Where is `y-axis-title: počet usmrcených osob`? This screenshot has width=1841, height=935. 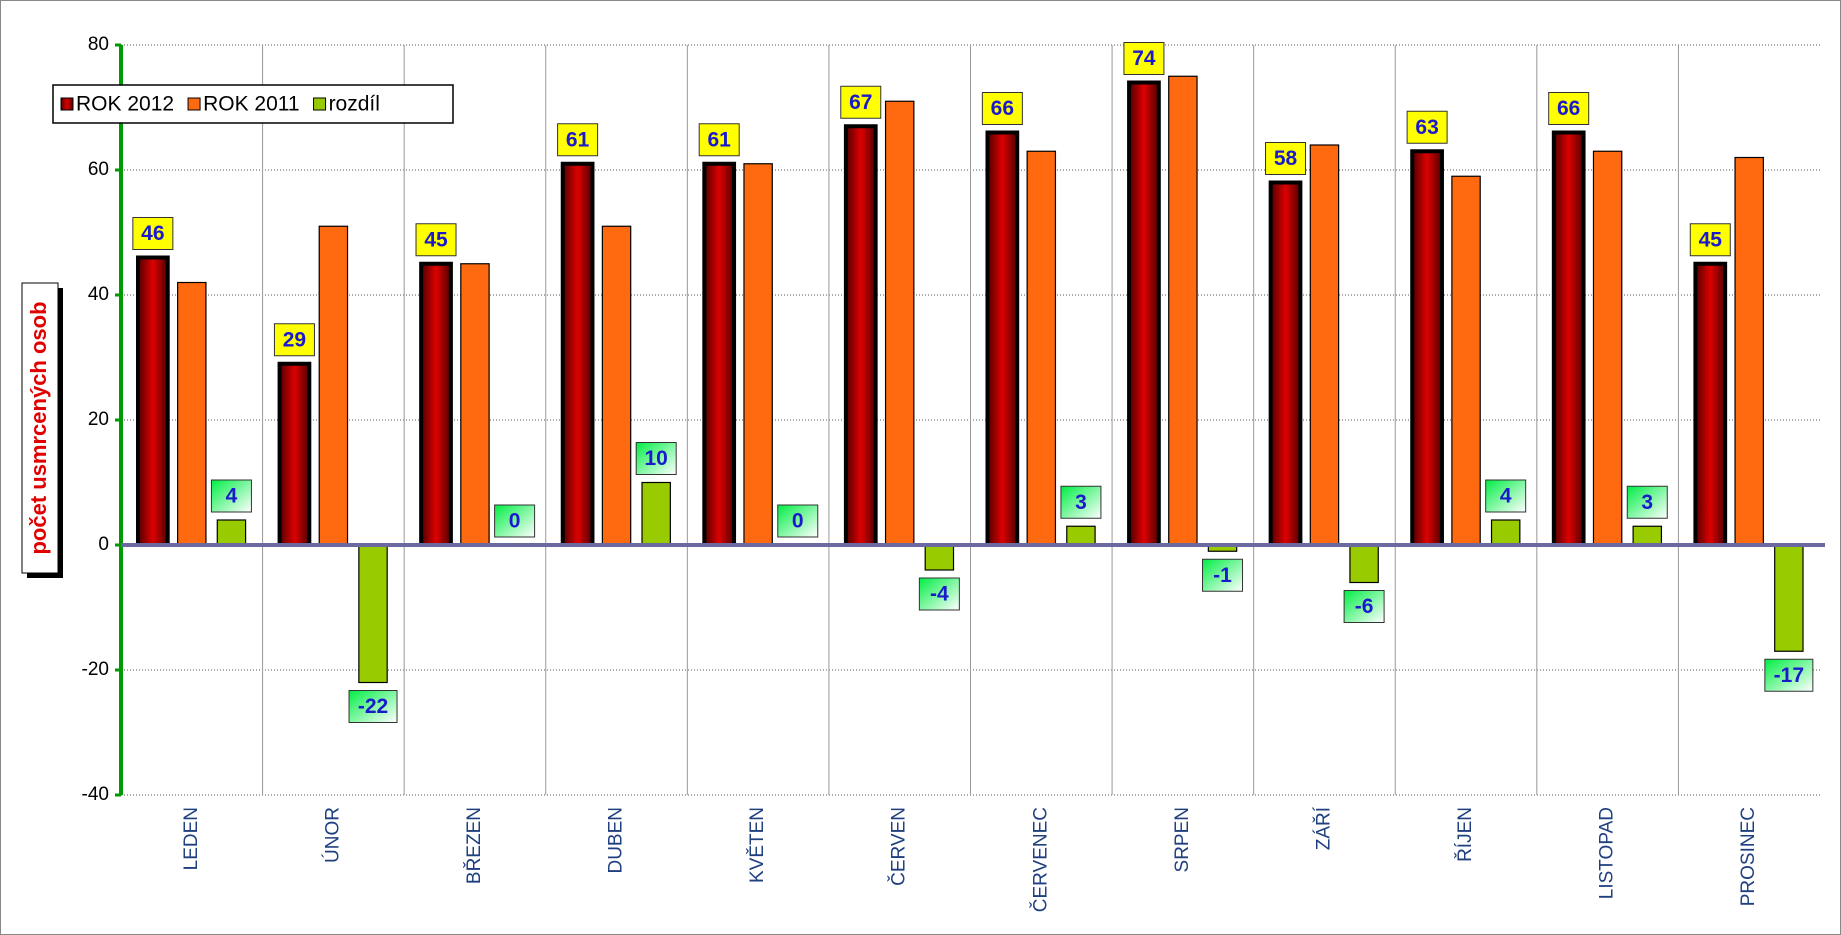
y-axis-title: počet usmrcených osob is located at coordinates (42, 430).